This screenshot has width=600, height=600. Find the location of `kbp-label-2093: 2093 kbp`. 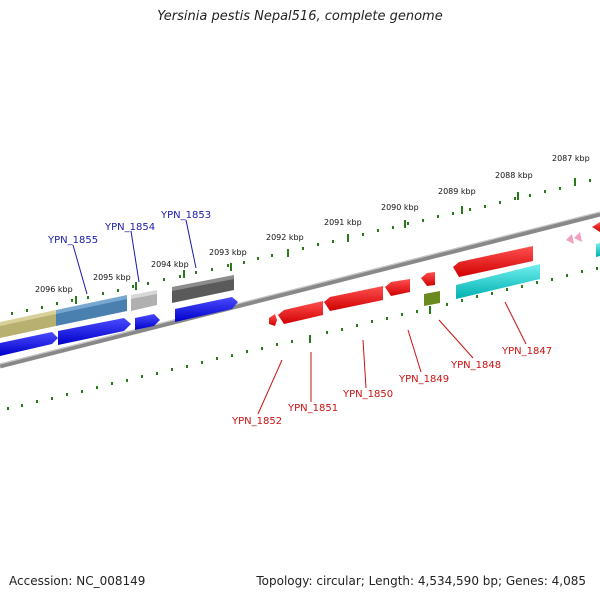

kbp-label-2093: 2093 kbp is located at coordinates (228, 252).